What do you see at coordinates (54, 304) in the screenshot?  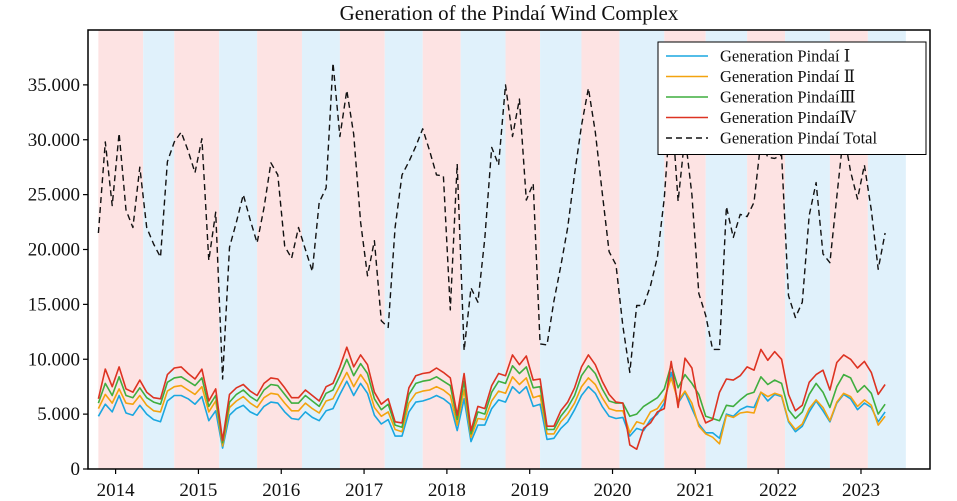 I see `y-tick-label: 15.000` at bounding box center [54, 304].